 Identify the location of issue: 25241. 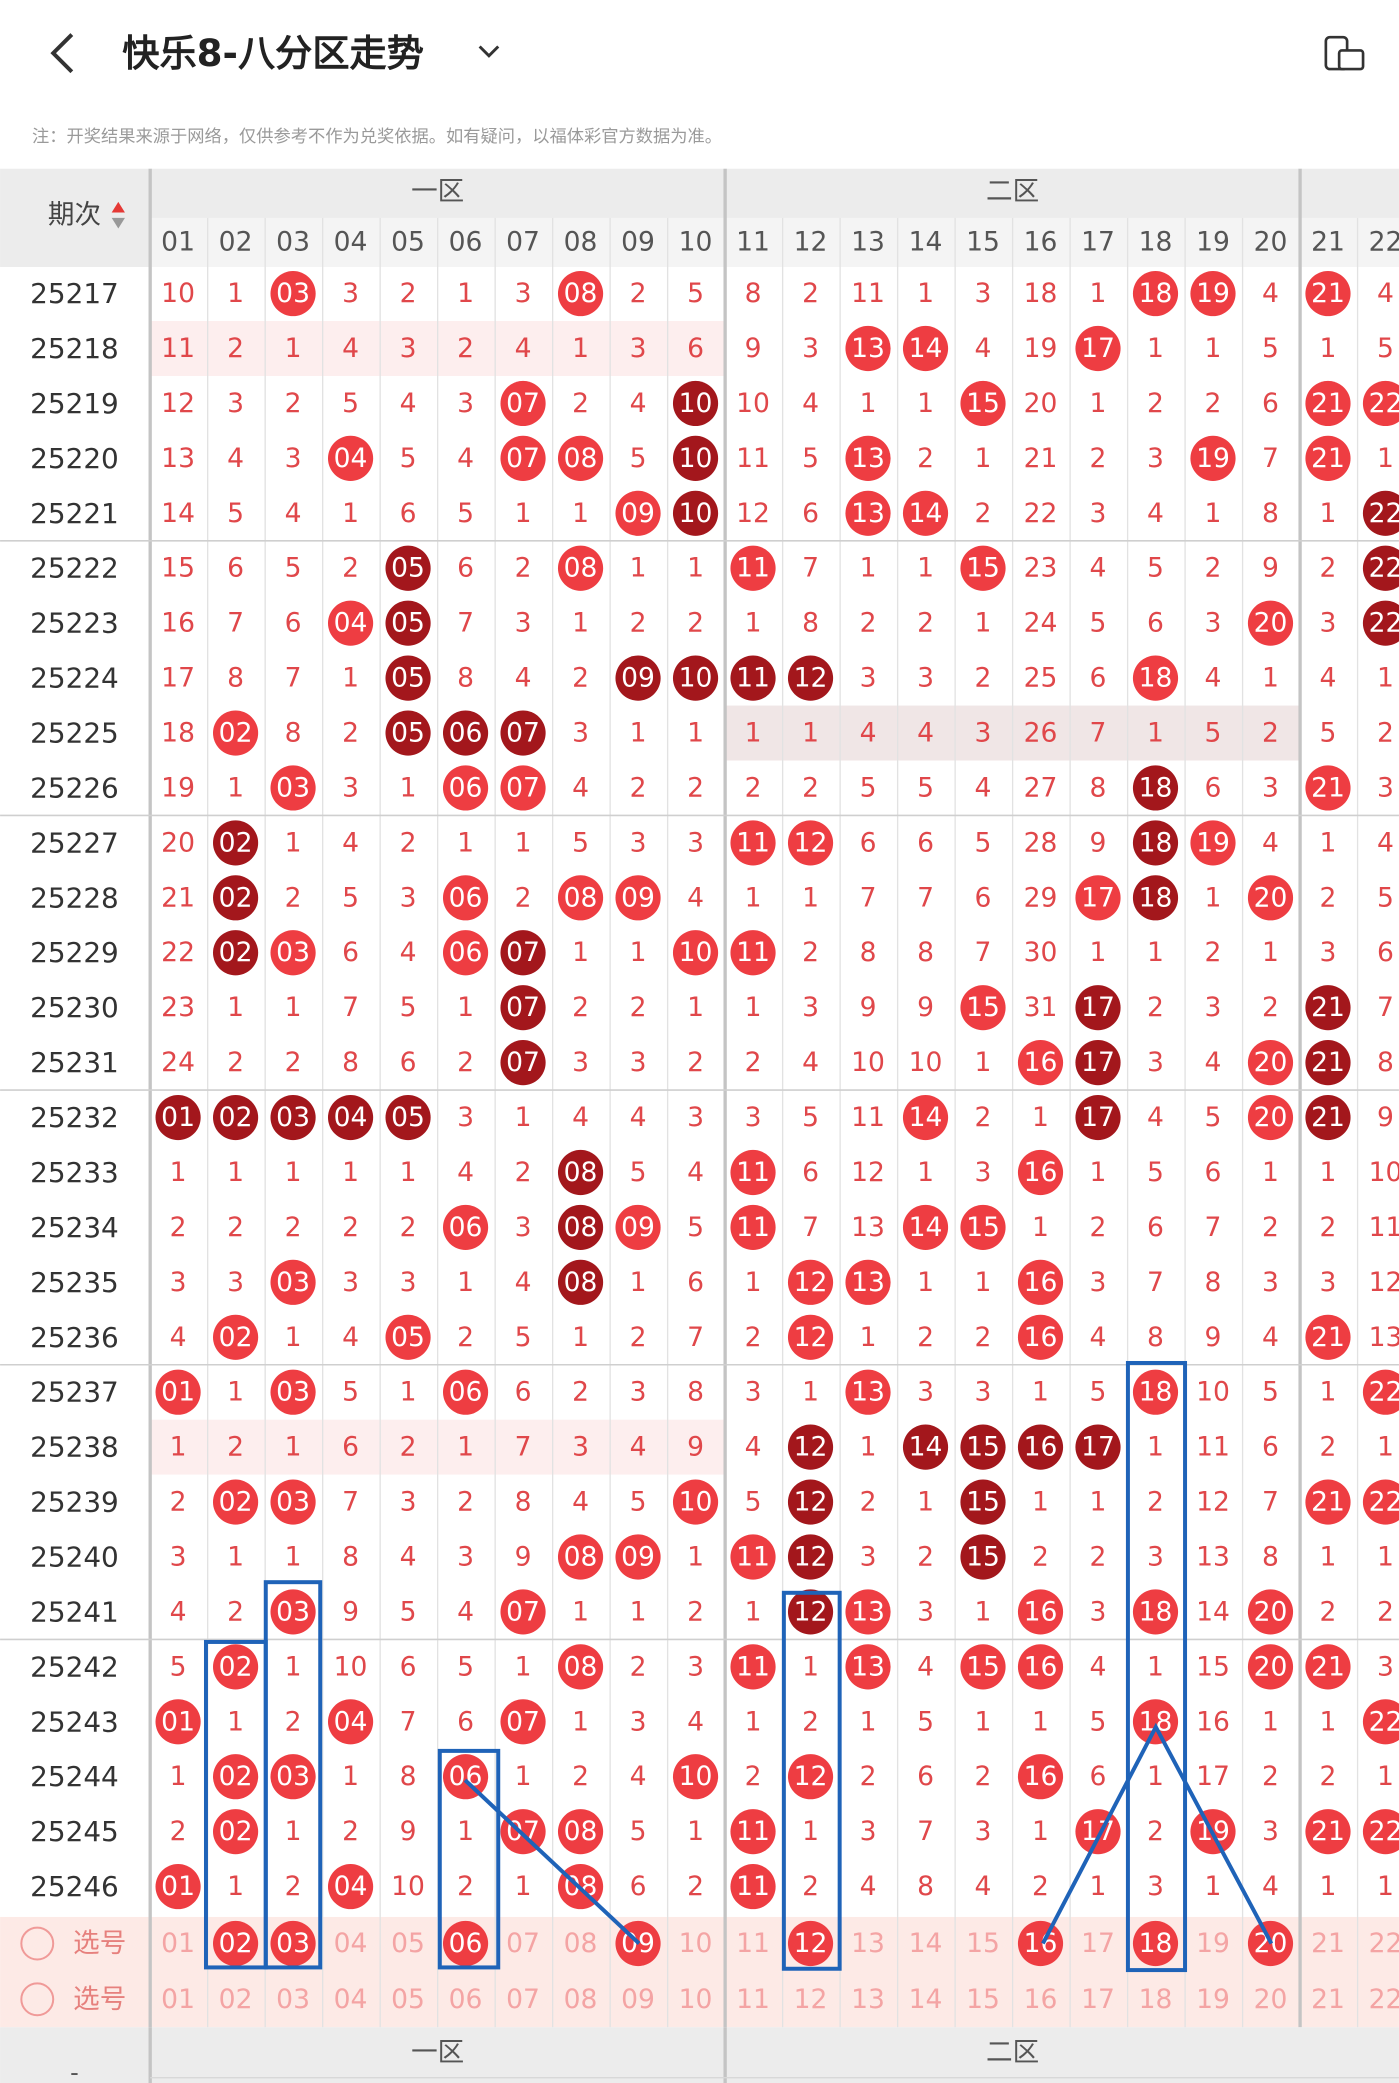
(74, 1611).